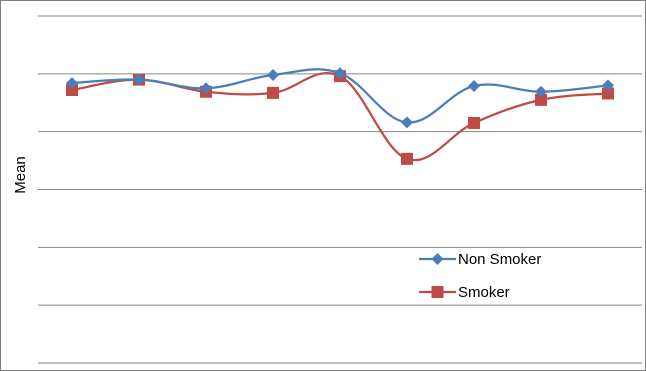  What do you see at coordinates (437, 259) in the screenshot?
I see `legend-marker-non-smoker` at bounding box center [437, 259].